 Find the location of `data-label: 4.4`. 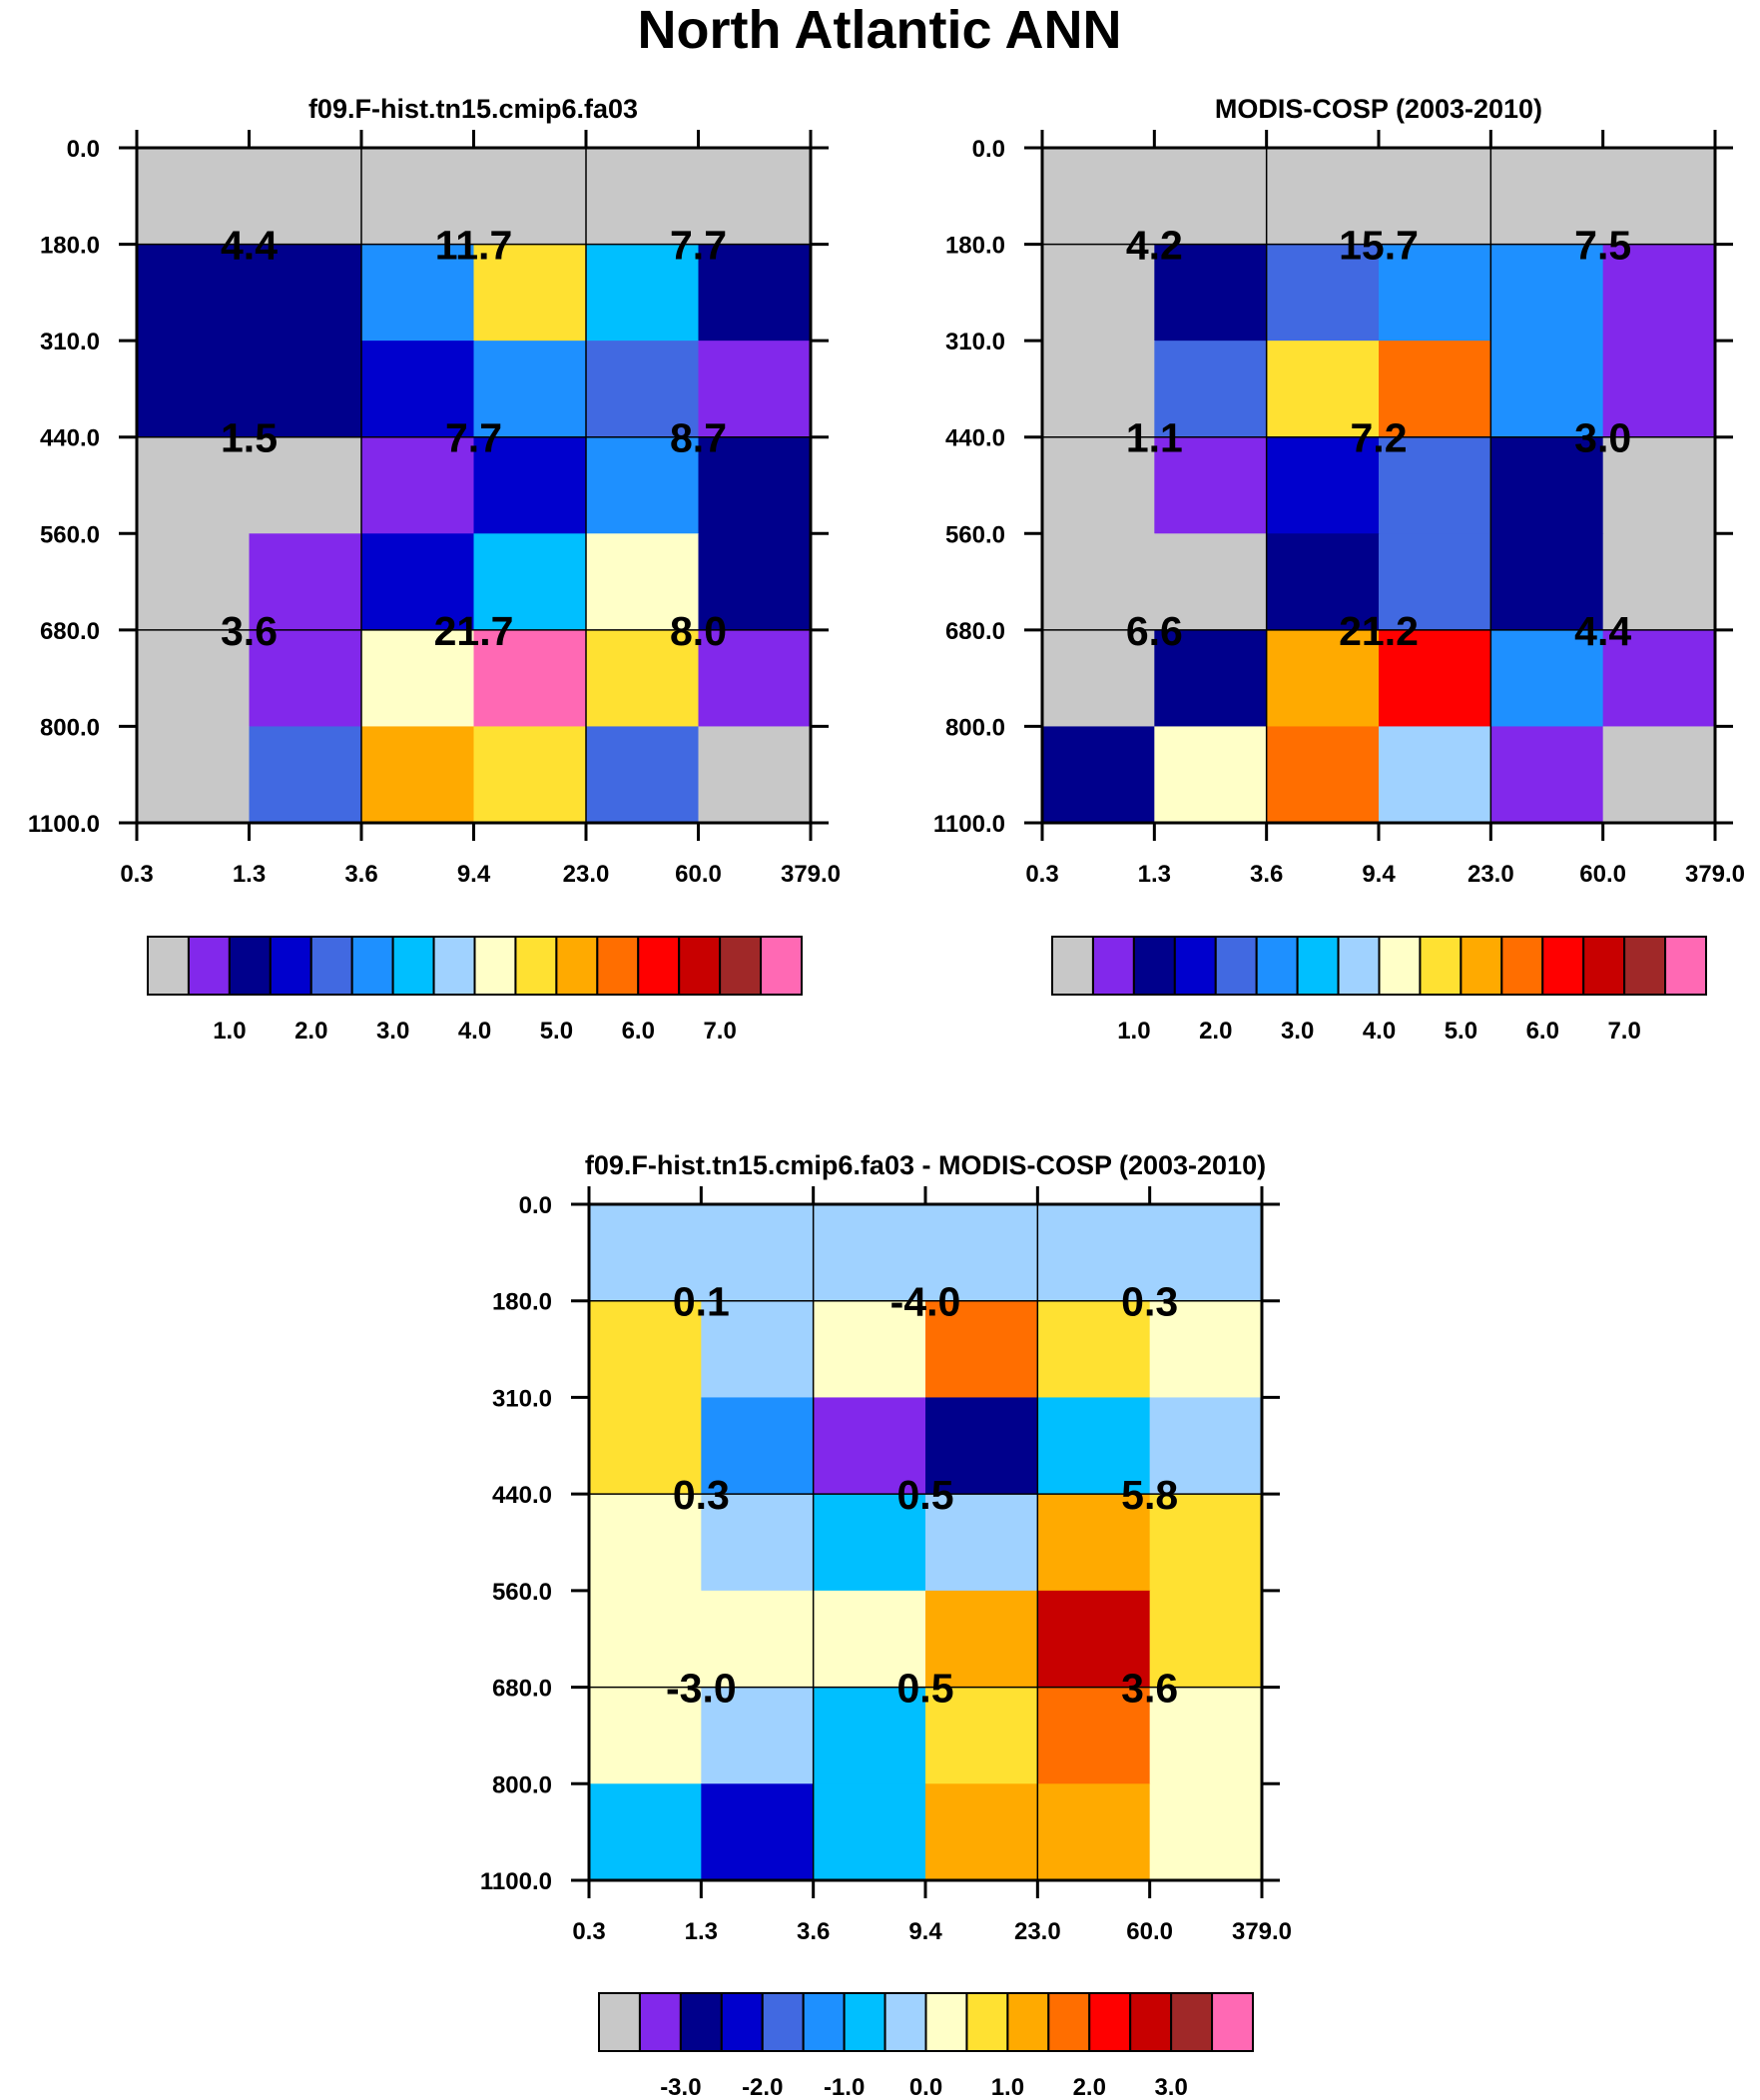

data-label: 4.4 is located at coordinates (1602, 631).